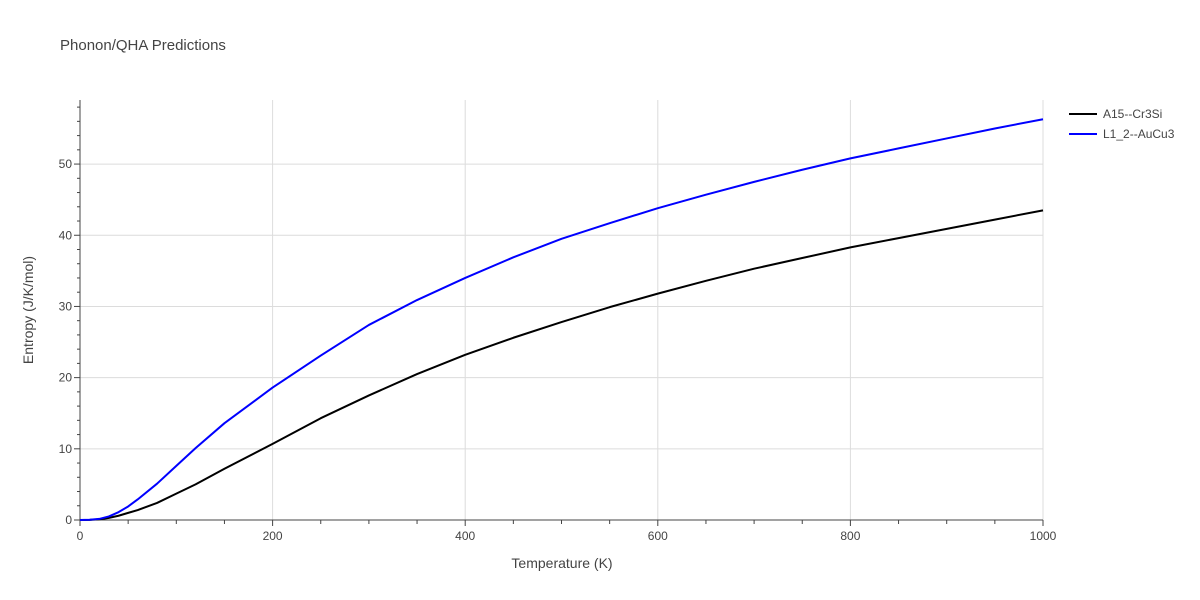 The image size is (1200, 600). I want to click on y-tick-label: 40, so click(66, 235).